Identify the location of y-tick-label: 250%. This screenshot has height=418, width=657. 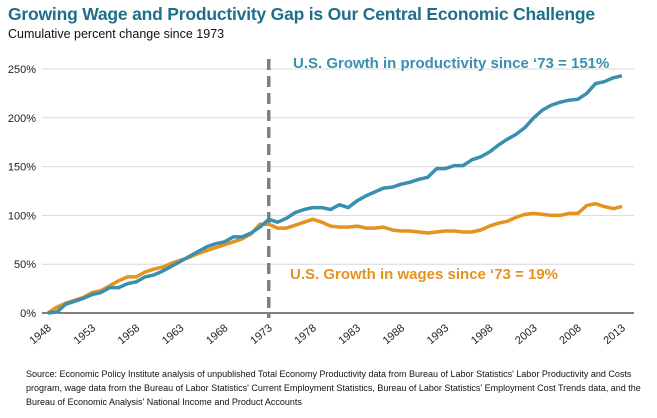
(22, 70).